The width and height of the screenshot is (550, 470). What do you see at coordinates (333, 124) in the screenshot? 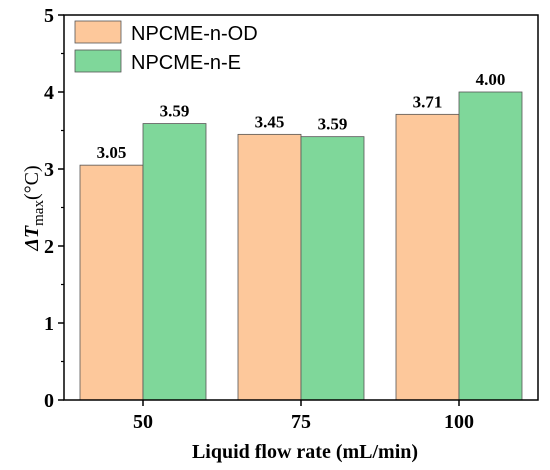
I see `data-label-npcme-n-e-75: 3.59` at bounding box center [333, 124].